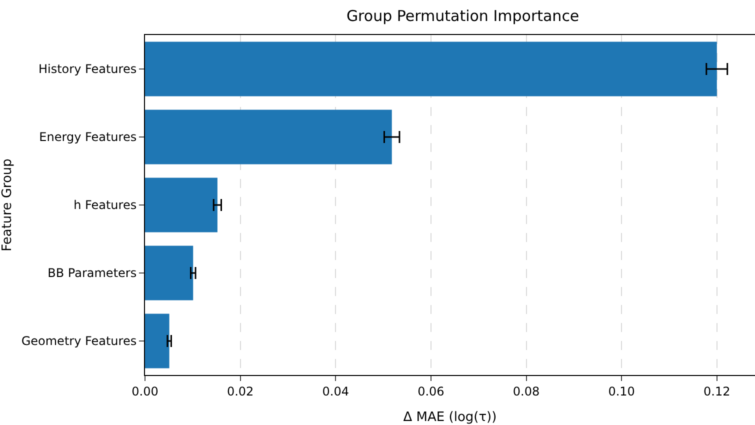 The image size is (755, 425). I want to click on x-tick-label: 0.06, so click(431, 391).